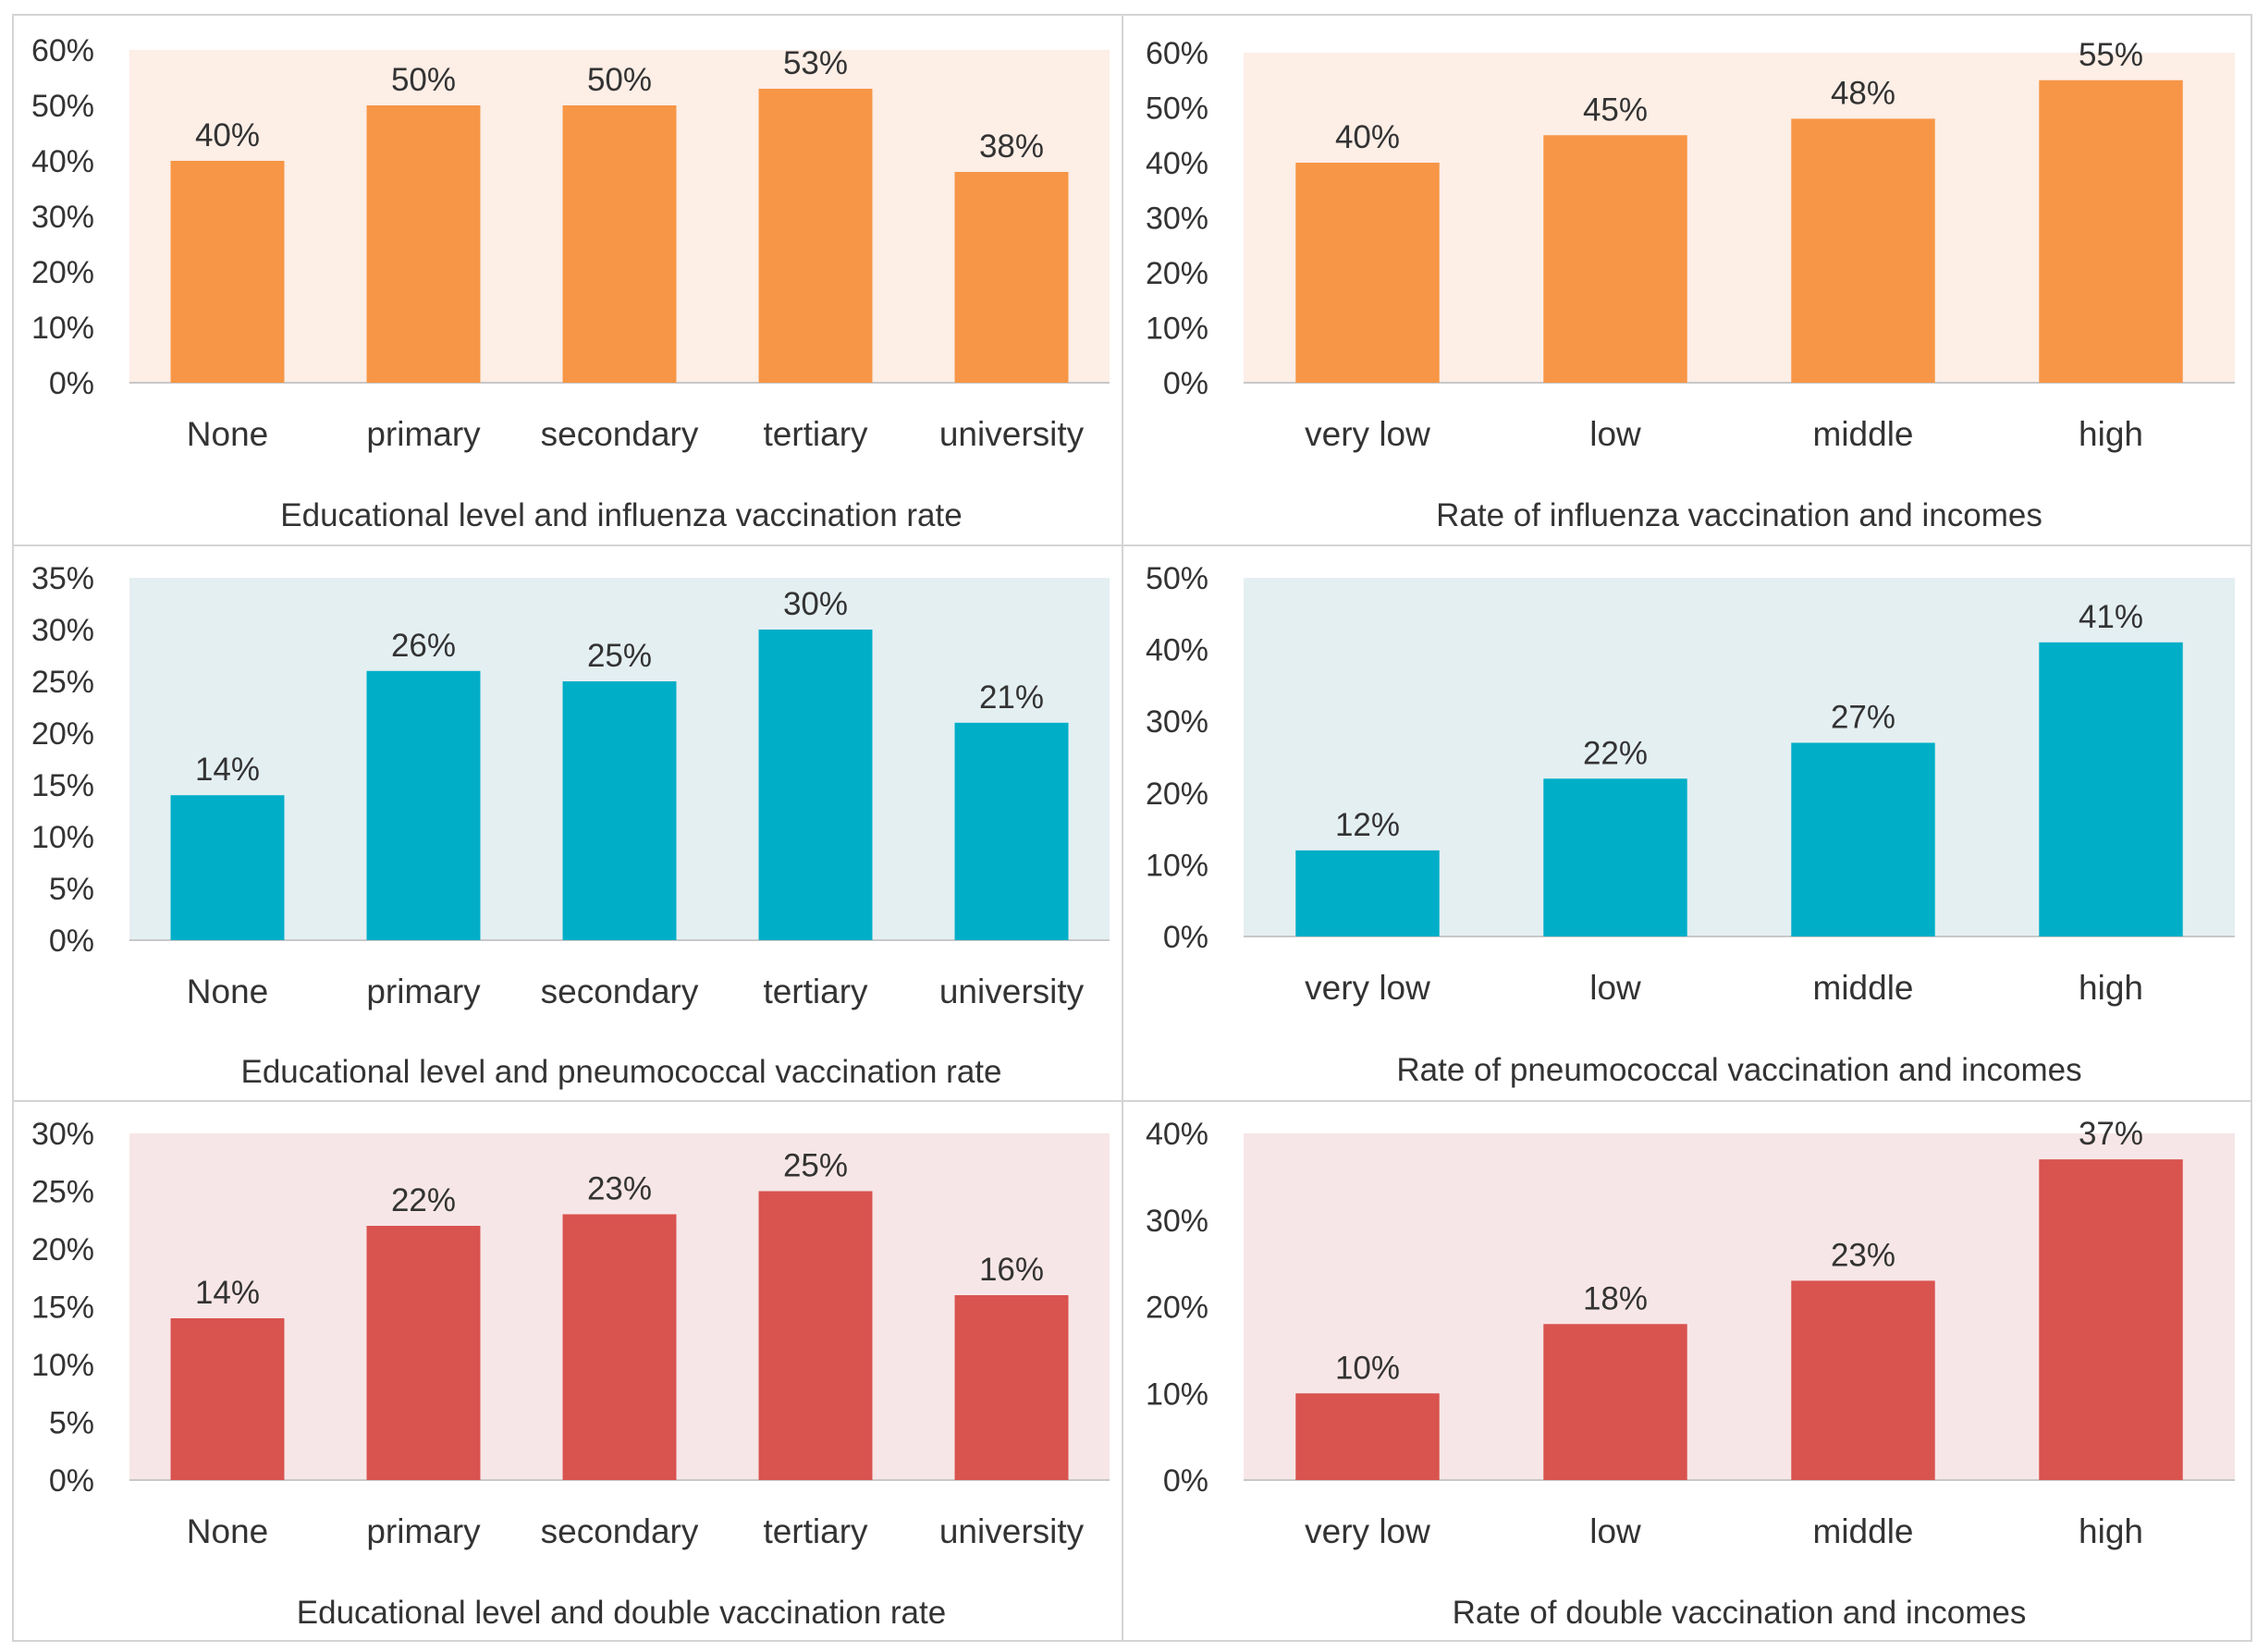  What do you see at coordinates (1863, 93) in the screenshot?
I see `bar-value-label: 48%` at bounding box center [1863, 93].